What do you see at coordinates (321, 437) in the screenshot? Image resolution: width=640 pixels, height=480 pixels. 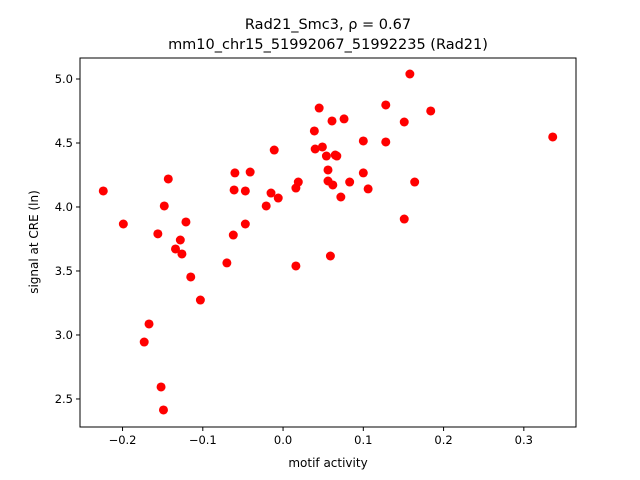 I see `x-axis: −0.2 −0.1 0.0 0.1 0.2 0.3` at bounding box center [321, 437].